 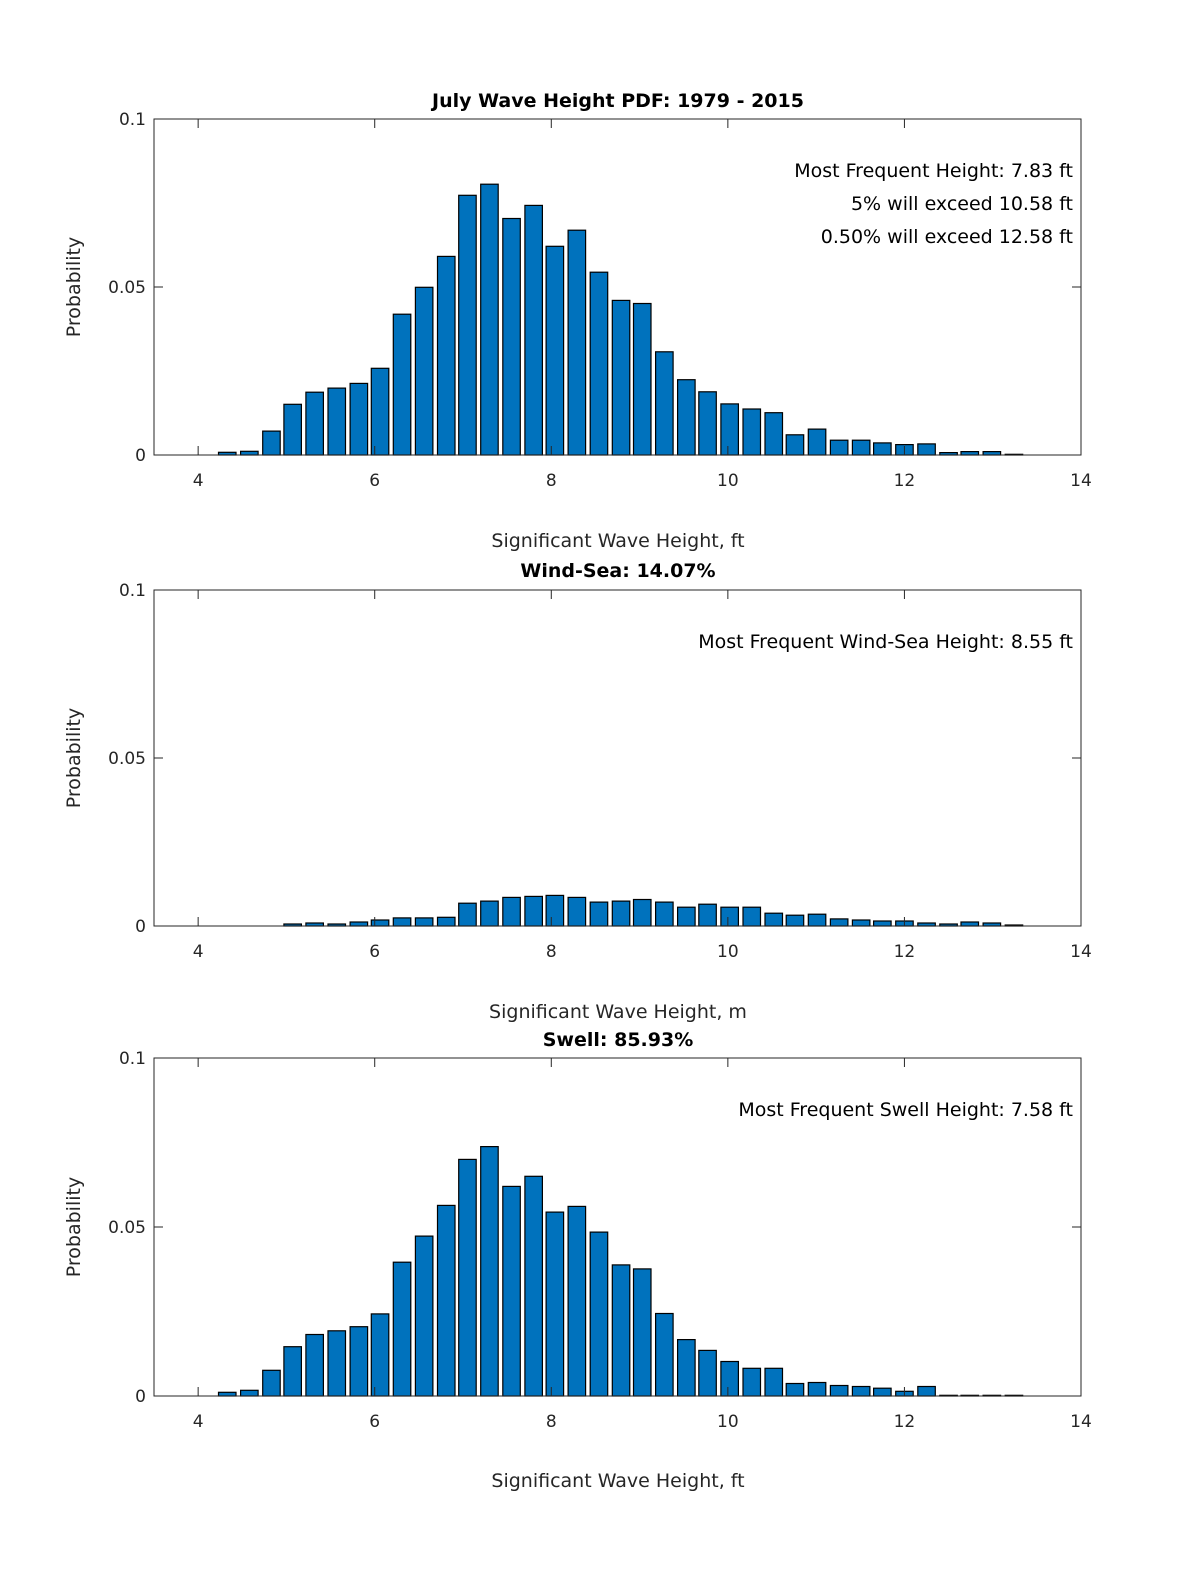 What do you see at coordinates (617, 541) in the screenshot?
I see `x-axis-label: Significant Wave Height, ft` at bounding box center [617, 541].